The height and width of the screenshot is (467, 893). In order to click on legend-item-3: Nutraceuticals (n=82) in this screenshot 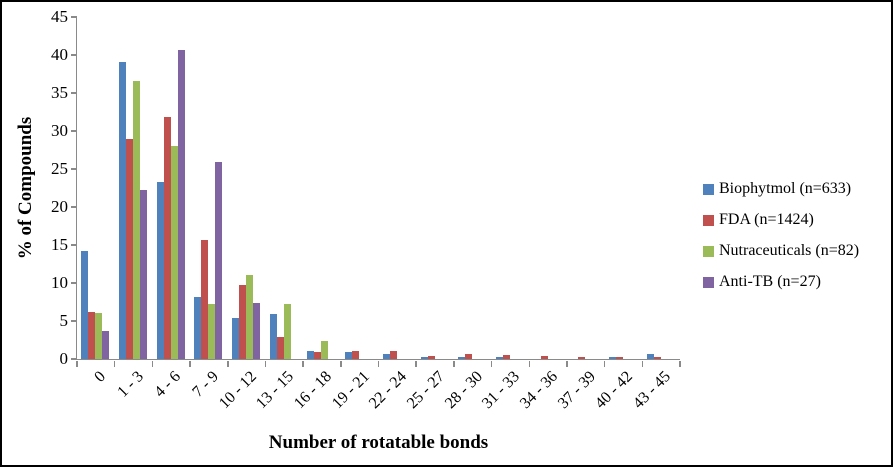, I will do `click(781, 251)`.